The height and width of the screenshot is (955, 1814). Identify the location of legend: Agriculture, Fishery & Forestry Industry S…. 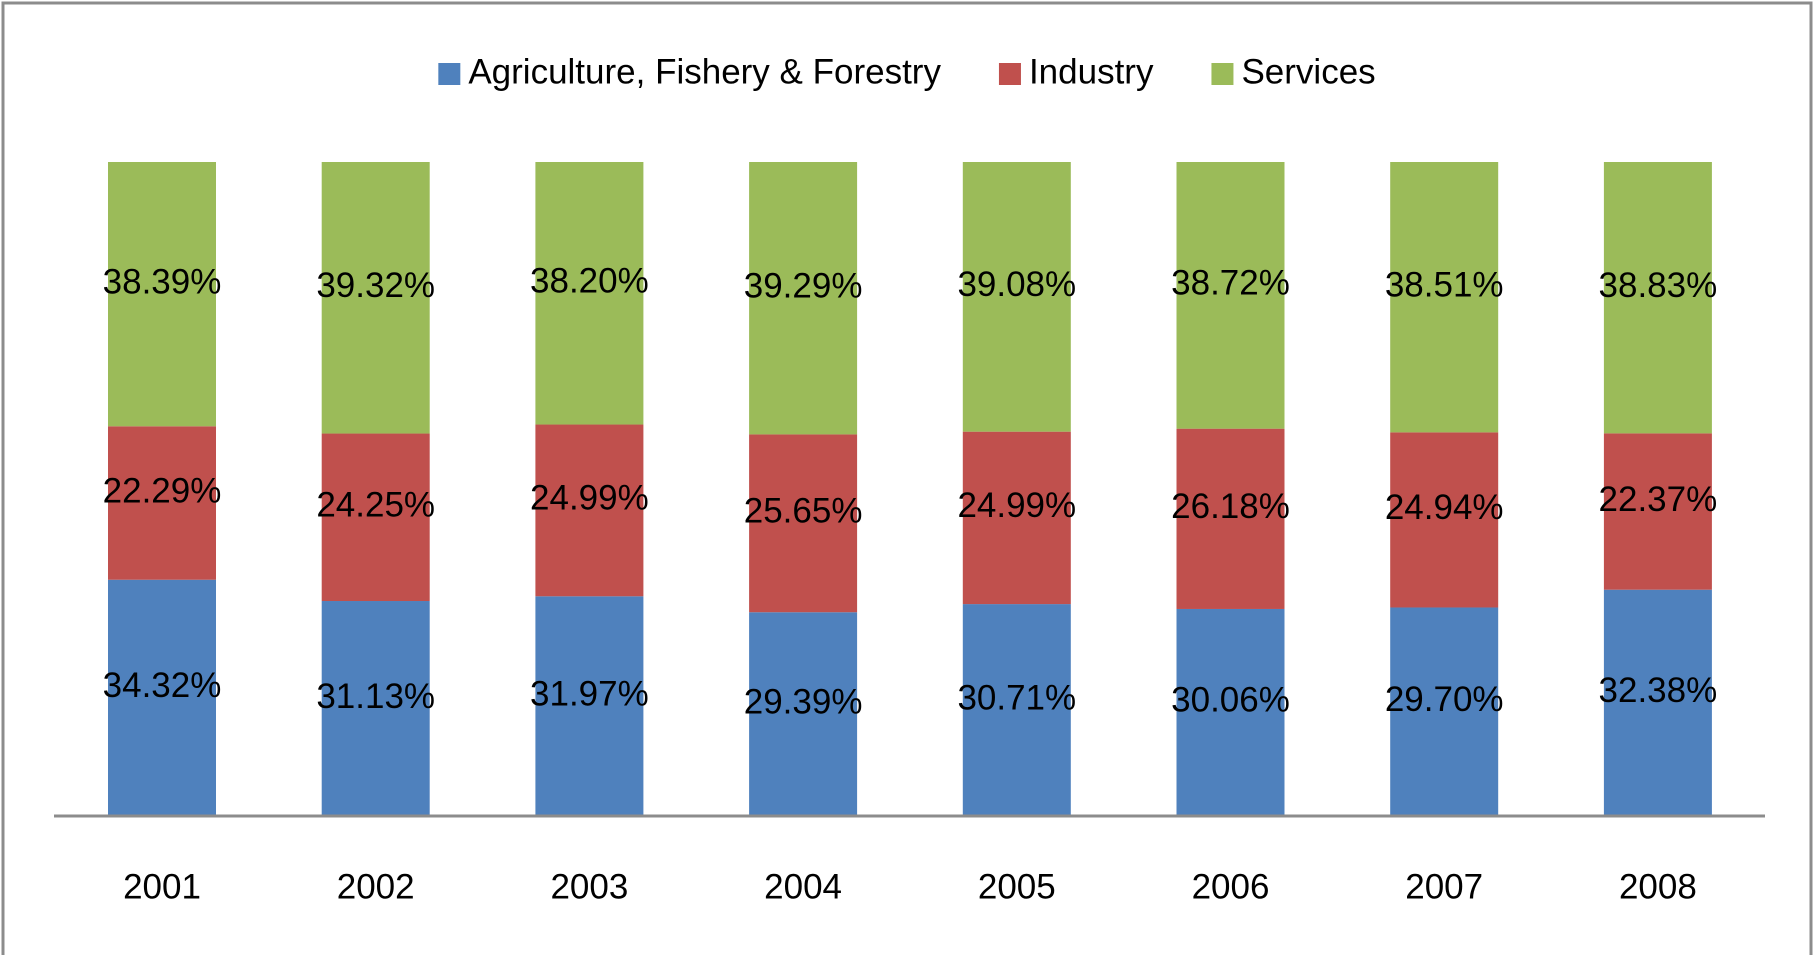
(907, 71).